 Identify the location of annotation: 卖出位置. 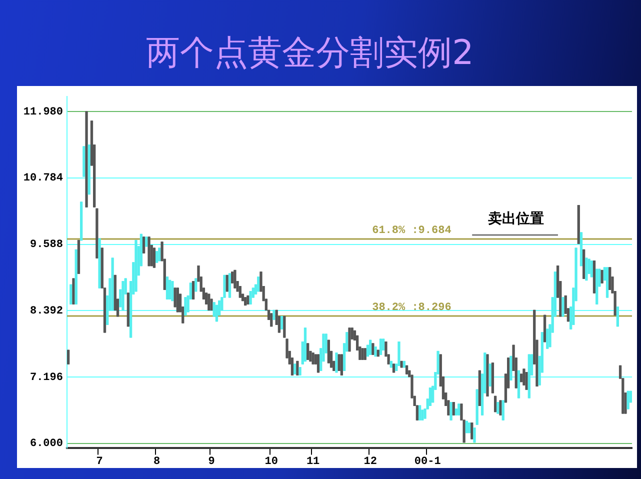
(516, 219).